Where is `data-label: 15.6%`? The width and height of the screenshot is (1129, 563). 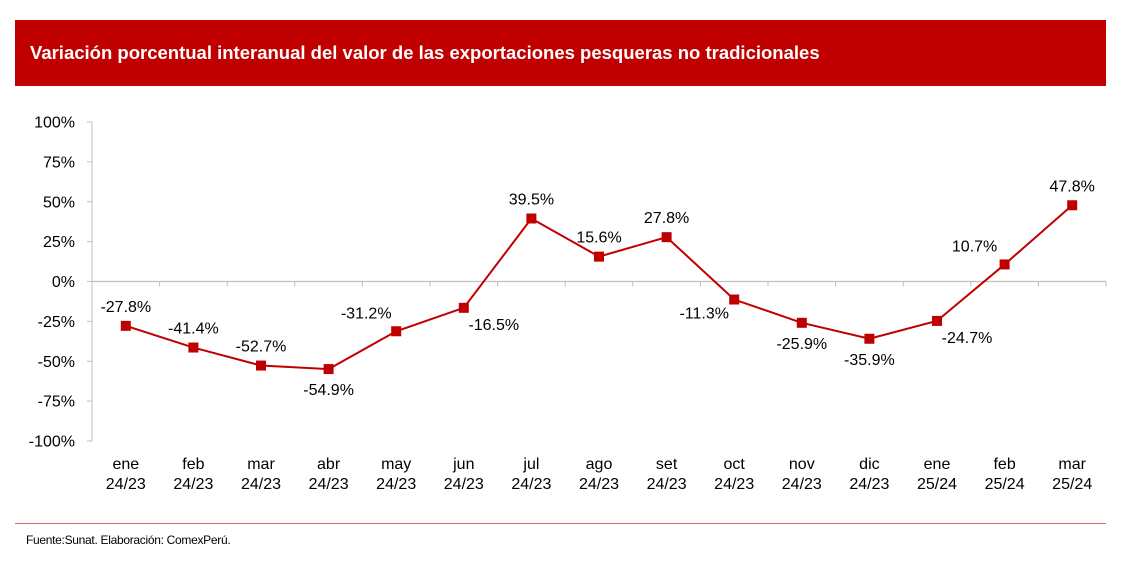 data-label: 15.6% is located at coordinates (598, 238).